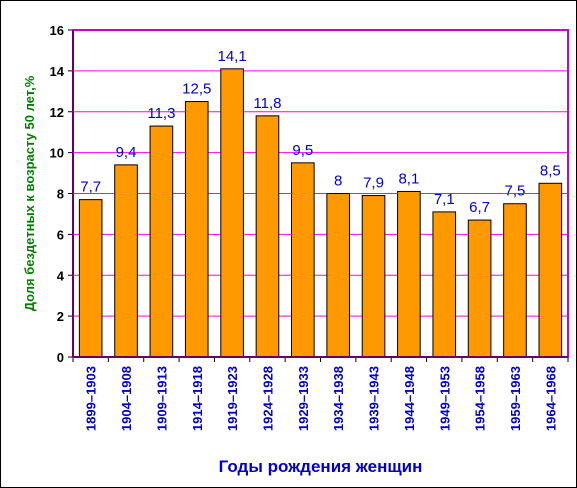 Image resolution: width=577 pixels, height=488 pixels. I want to click on data-label: 11,3, so click(161, 113).